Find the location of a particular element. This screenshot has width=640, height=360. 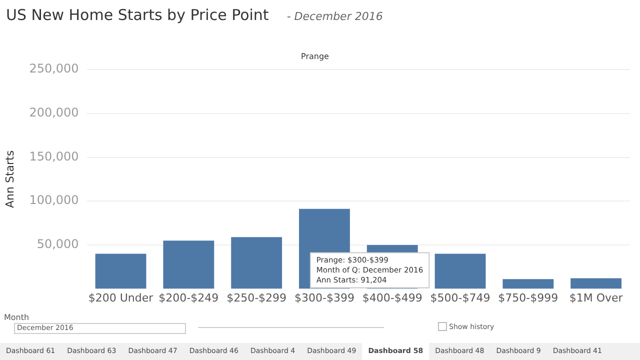

x-tick-label: $400-$499 is located at coordinates (392, 297).